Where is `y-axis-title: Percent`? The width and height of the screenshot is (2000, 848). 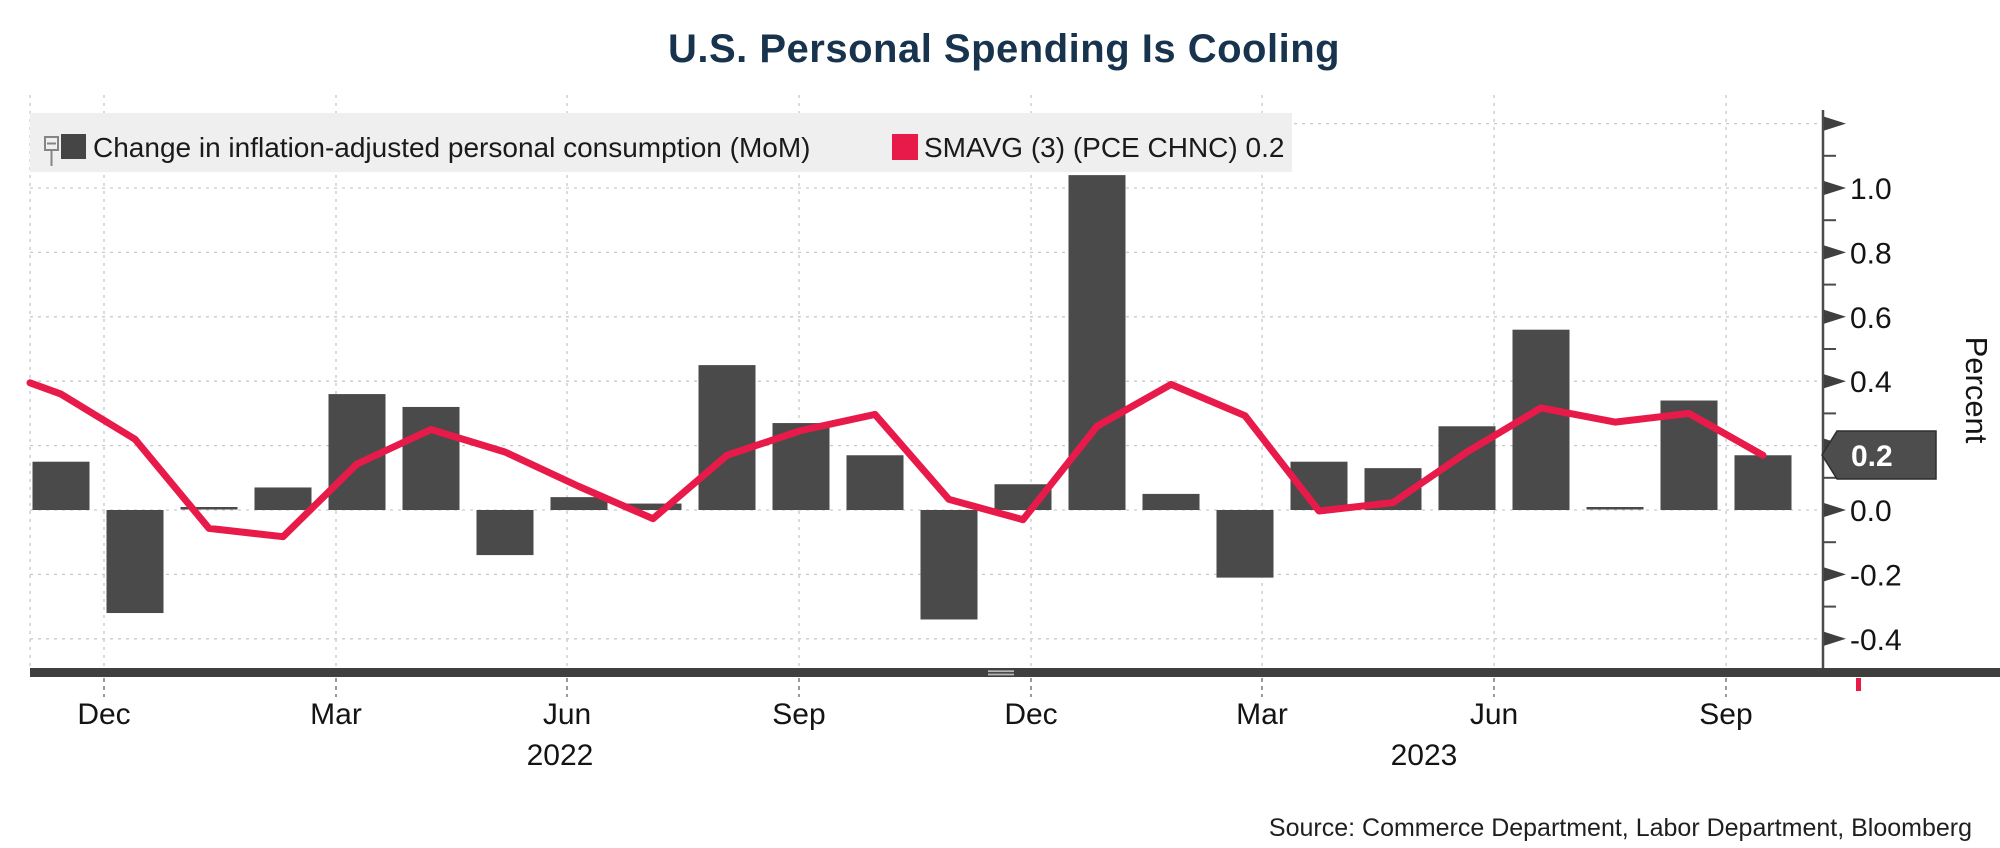
y-axis-title: Percent is located at coordinates (1976, 390).